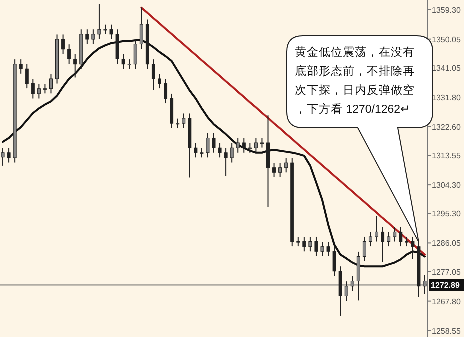 The height and width of the screenshot is (337, 464). Describe the element at coordinates (446, 214) in the screenshot. I see `ytick: 1295.30` at that location.